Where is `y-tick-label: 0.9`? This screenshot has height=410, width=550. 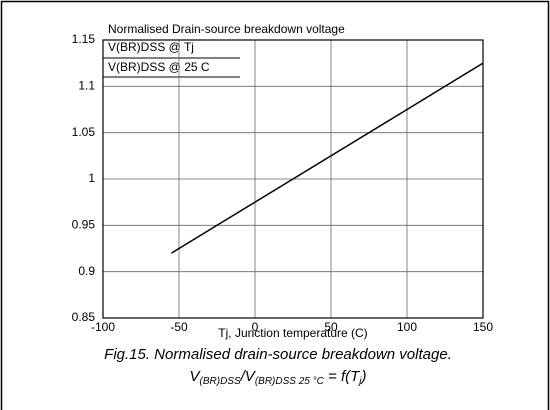
y-tick-label: 0.9 is located at coordinates (86, 271).